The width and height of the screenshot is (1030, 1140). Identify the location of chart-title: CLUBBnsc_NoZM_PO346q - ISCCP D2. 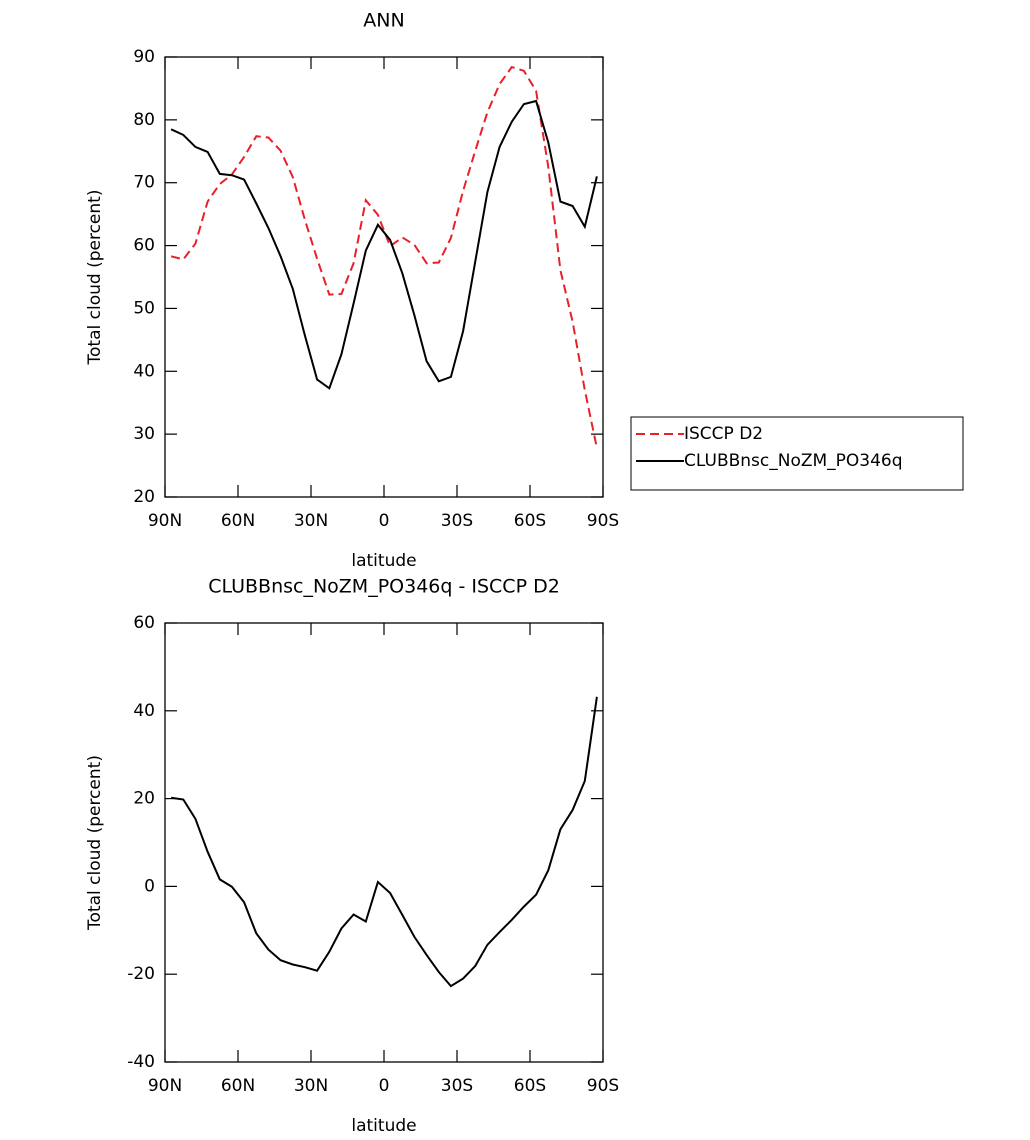
(384, 587).